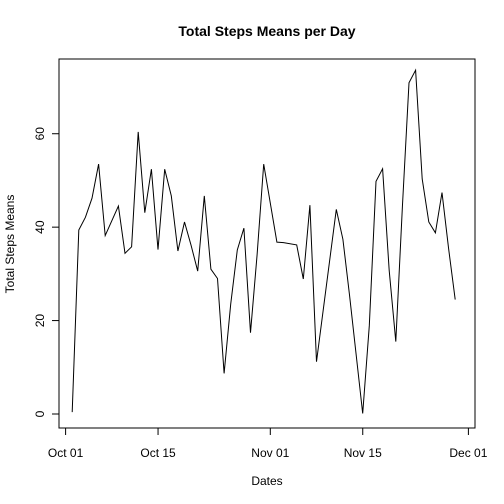 Image resolution: width=504 pixels, height=504 pixels. Describe the element at coordinates (268, 443) in the screenshot. I see `x-axis: Oct 01 Oct 15 Nov 01 Nov 15 Dec 01` at that location.